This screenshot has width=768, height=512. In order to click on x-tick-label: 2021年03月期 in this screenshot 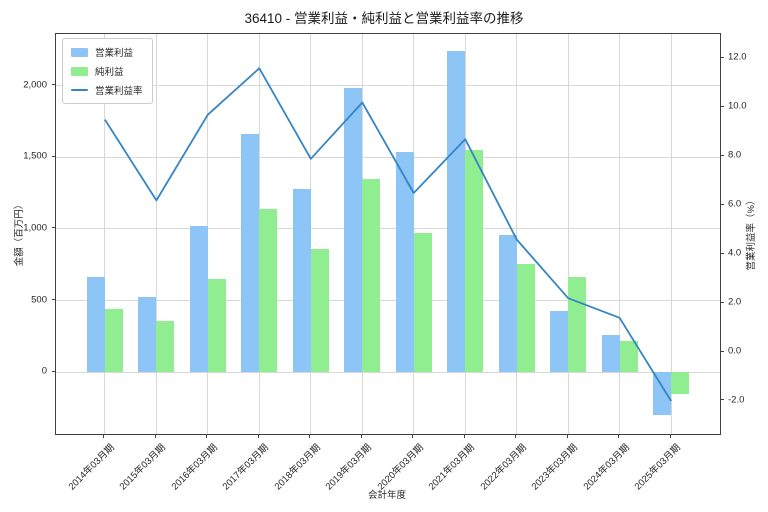, I will do `click(452, 467)`.